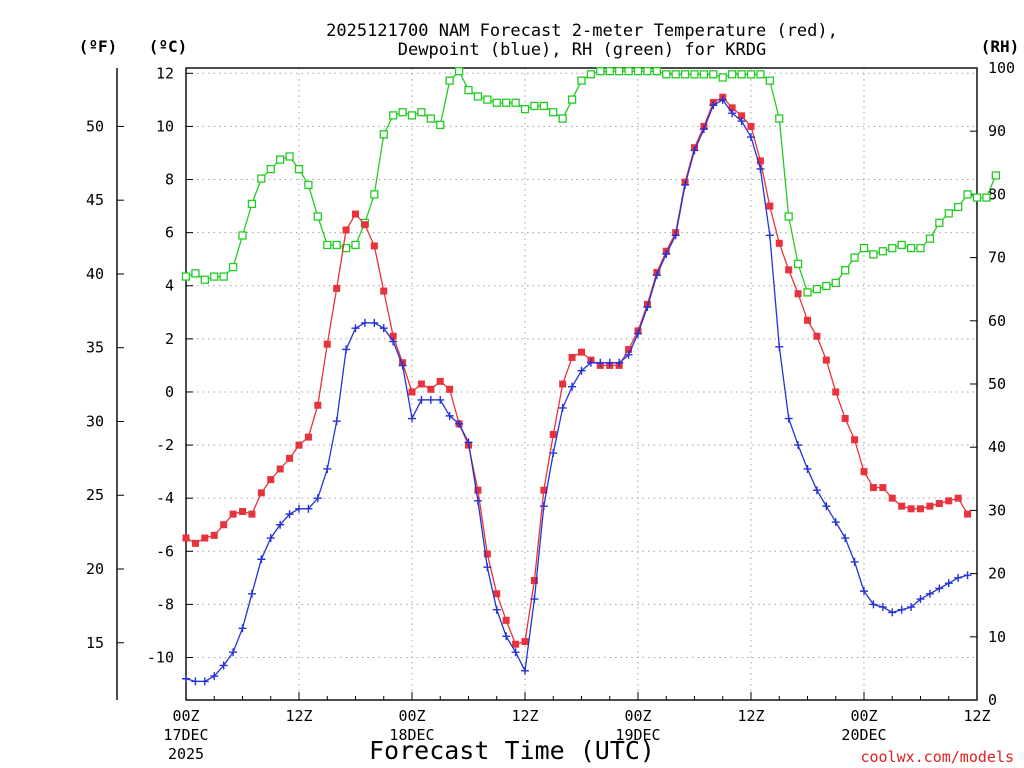 This screenshot has width=1024, height=768. What do you see at coordinates (95, 348) in the screenshot?
I see `fahrenheit-tick-label: 35` at bounding box center [95, 348].